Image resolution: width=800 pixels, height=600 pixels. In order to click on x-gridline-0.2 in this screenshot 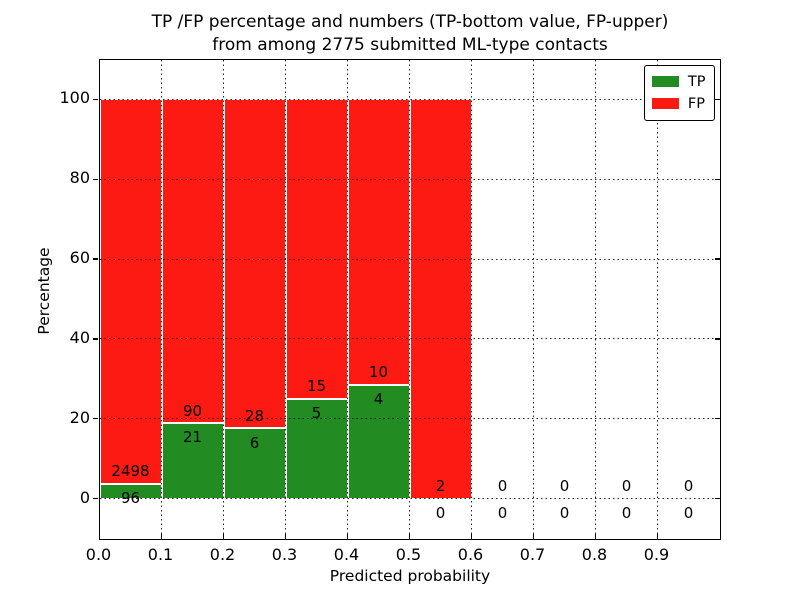, I will do `click(223, 299)`.